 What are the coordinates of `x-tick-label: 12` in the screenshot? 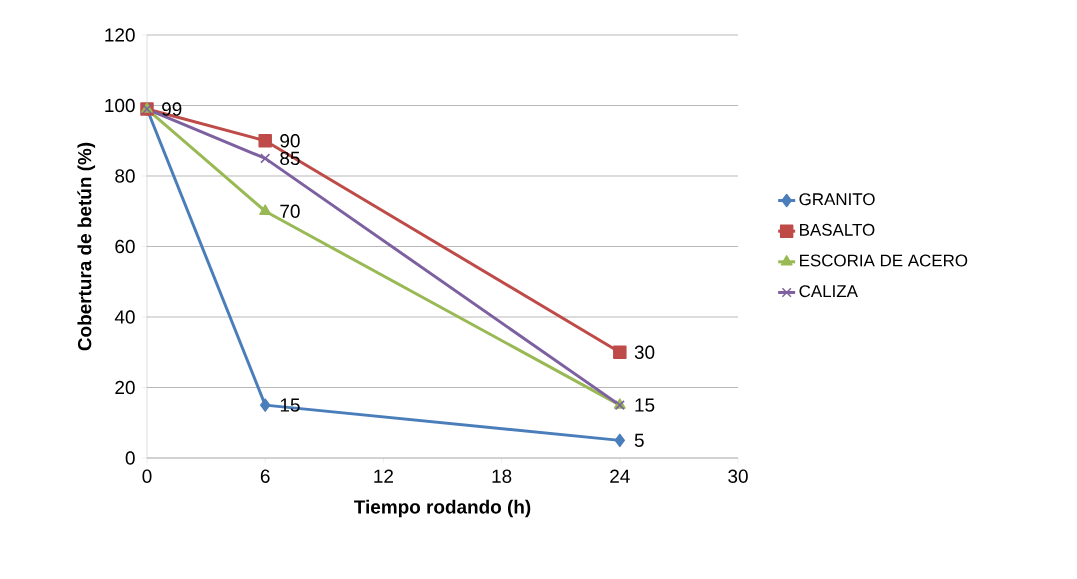 It's located at (383, 476).